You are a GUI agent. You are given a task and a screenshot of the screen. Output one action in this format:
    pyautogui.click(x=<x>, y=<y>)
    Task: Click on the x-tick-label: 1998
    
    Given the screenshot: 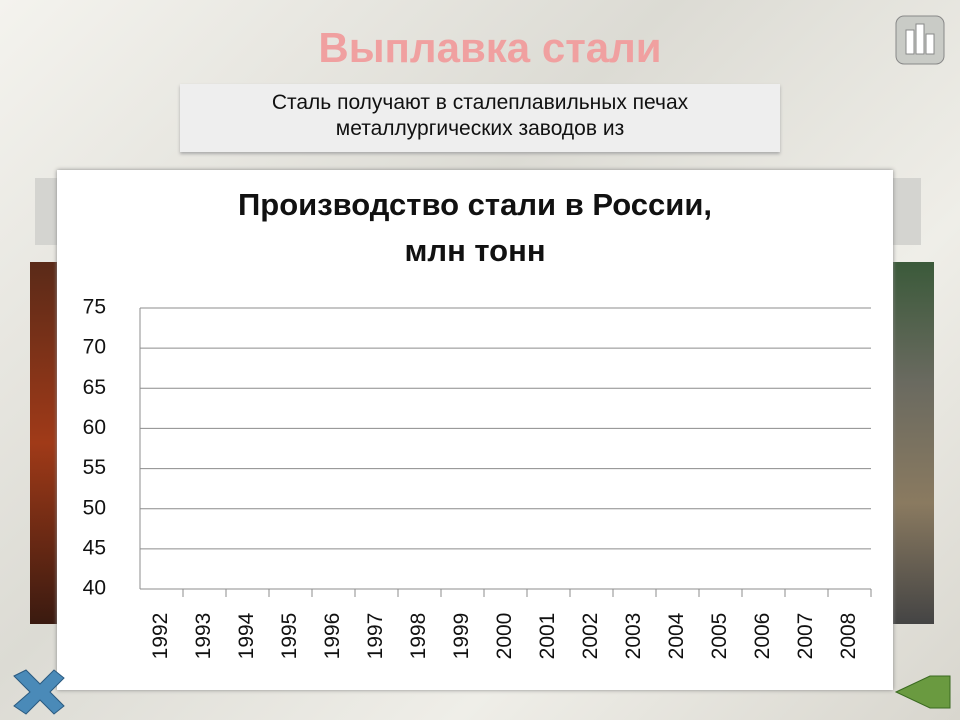 What is the action you would take?
    pyautogui.click(x=418, y=636)
    